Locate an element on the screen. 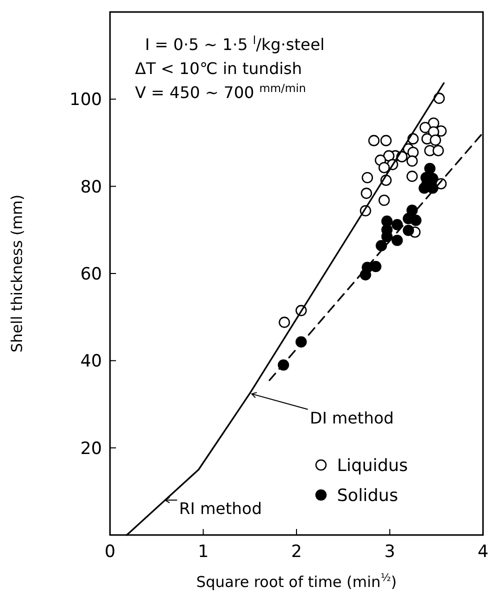 Image resolution: width=488 pixels, height=601 pixels. y-tick-label: 20 is located at coordinates (91, 448).